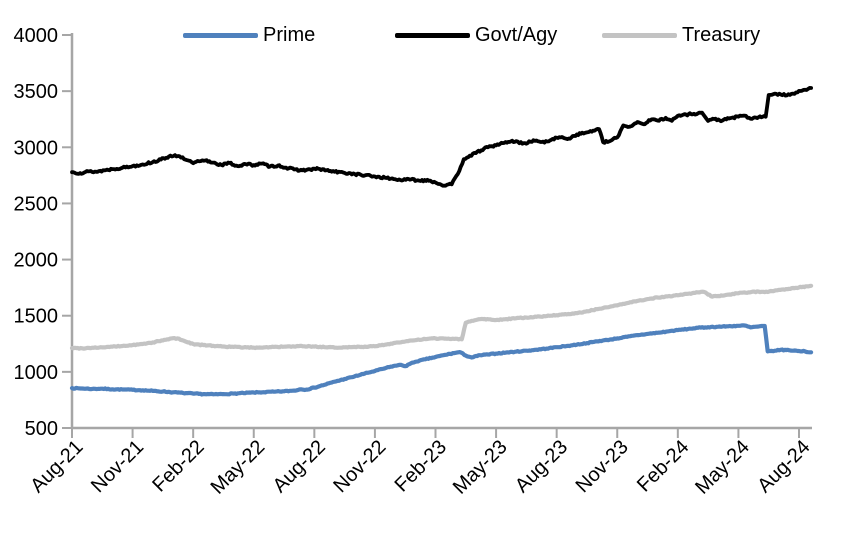 This screenshot has height=543, width=852. I want to click on legend-label-govt-agy: Govt/Agy, so click(516, 35).